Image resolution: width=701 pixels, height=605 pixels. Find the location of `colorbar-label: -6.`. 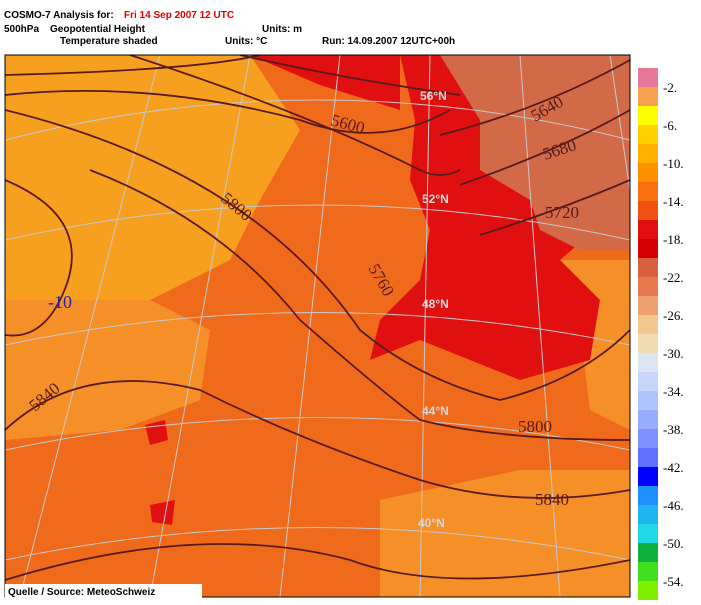

colorbar-label: -6. is located at coordinates (670, 125).